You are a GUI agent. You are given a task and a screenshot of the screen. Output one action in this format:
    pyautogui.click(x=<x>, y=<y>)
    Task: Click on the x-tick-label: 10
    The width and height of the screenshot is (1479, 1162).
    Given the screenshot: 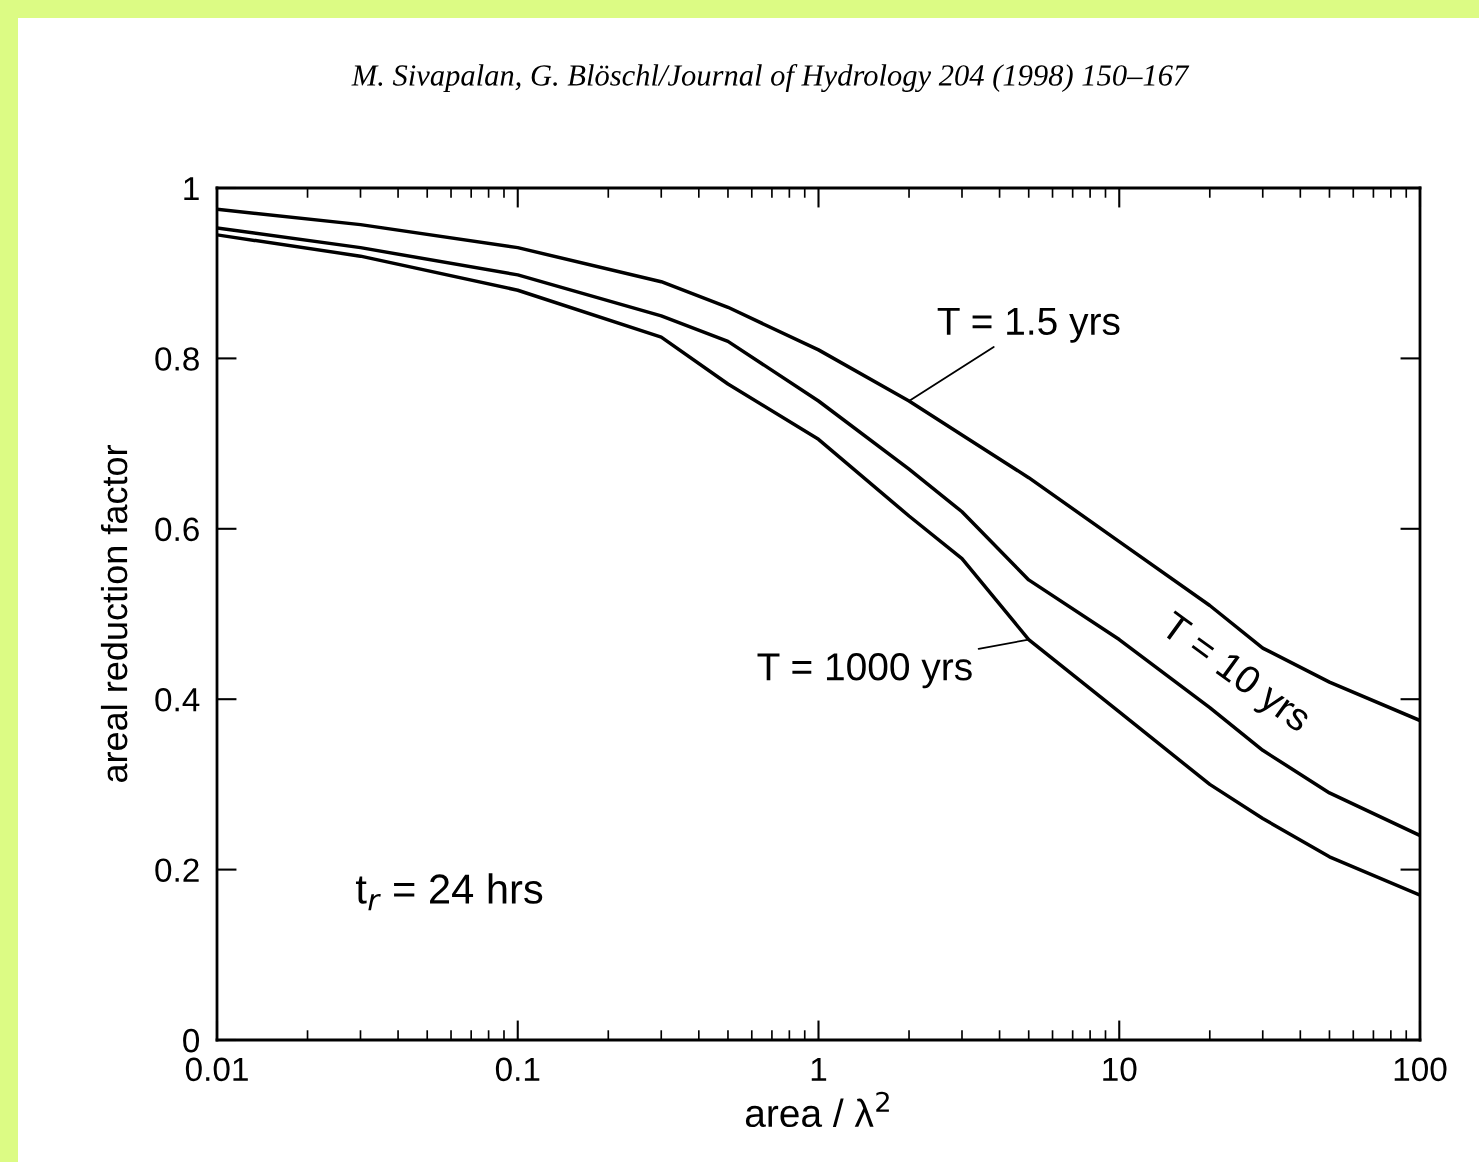 What is the action you would take?
    pyautogui.click(x=1120, y=1069)
    